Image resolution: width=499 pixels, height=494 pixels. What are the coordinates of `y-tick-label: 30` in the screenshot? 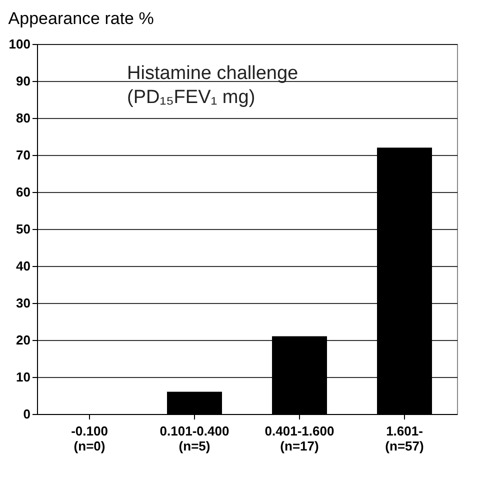 It's located at (23, 303).